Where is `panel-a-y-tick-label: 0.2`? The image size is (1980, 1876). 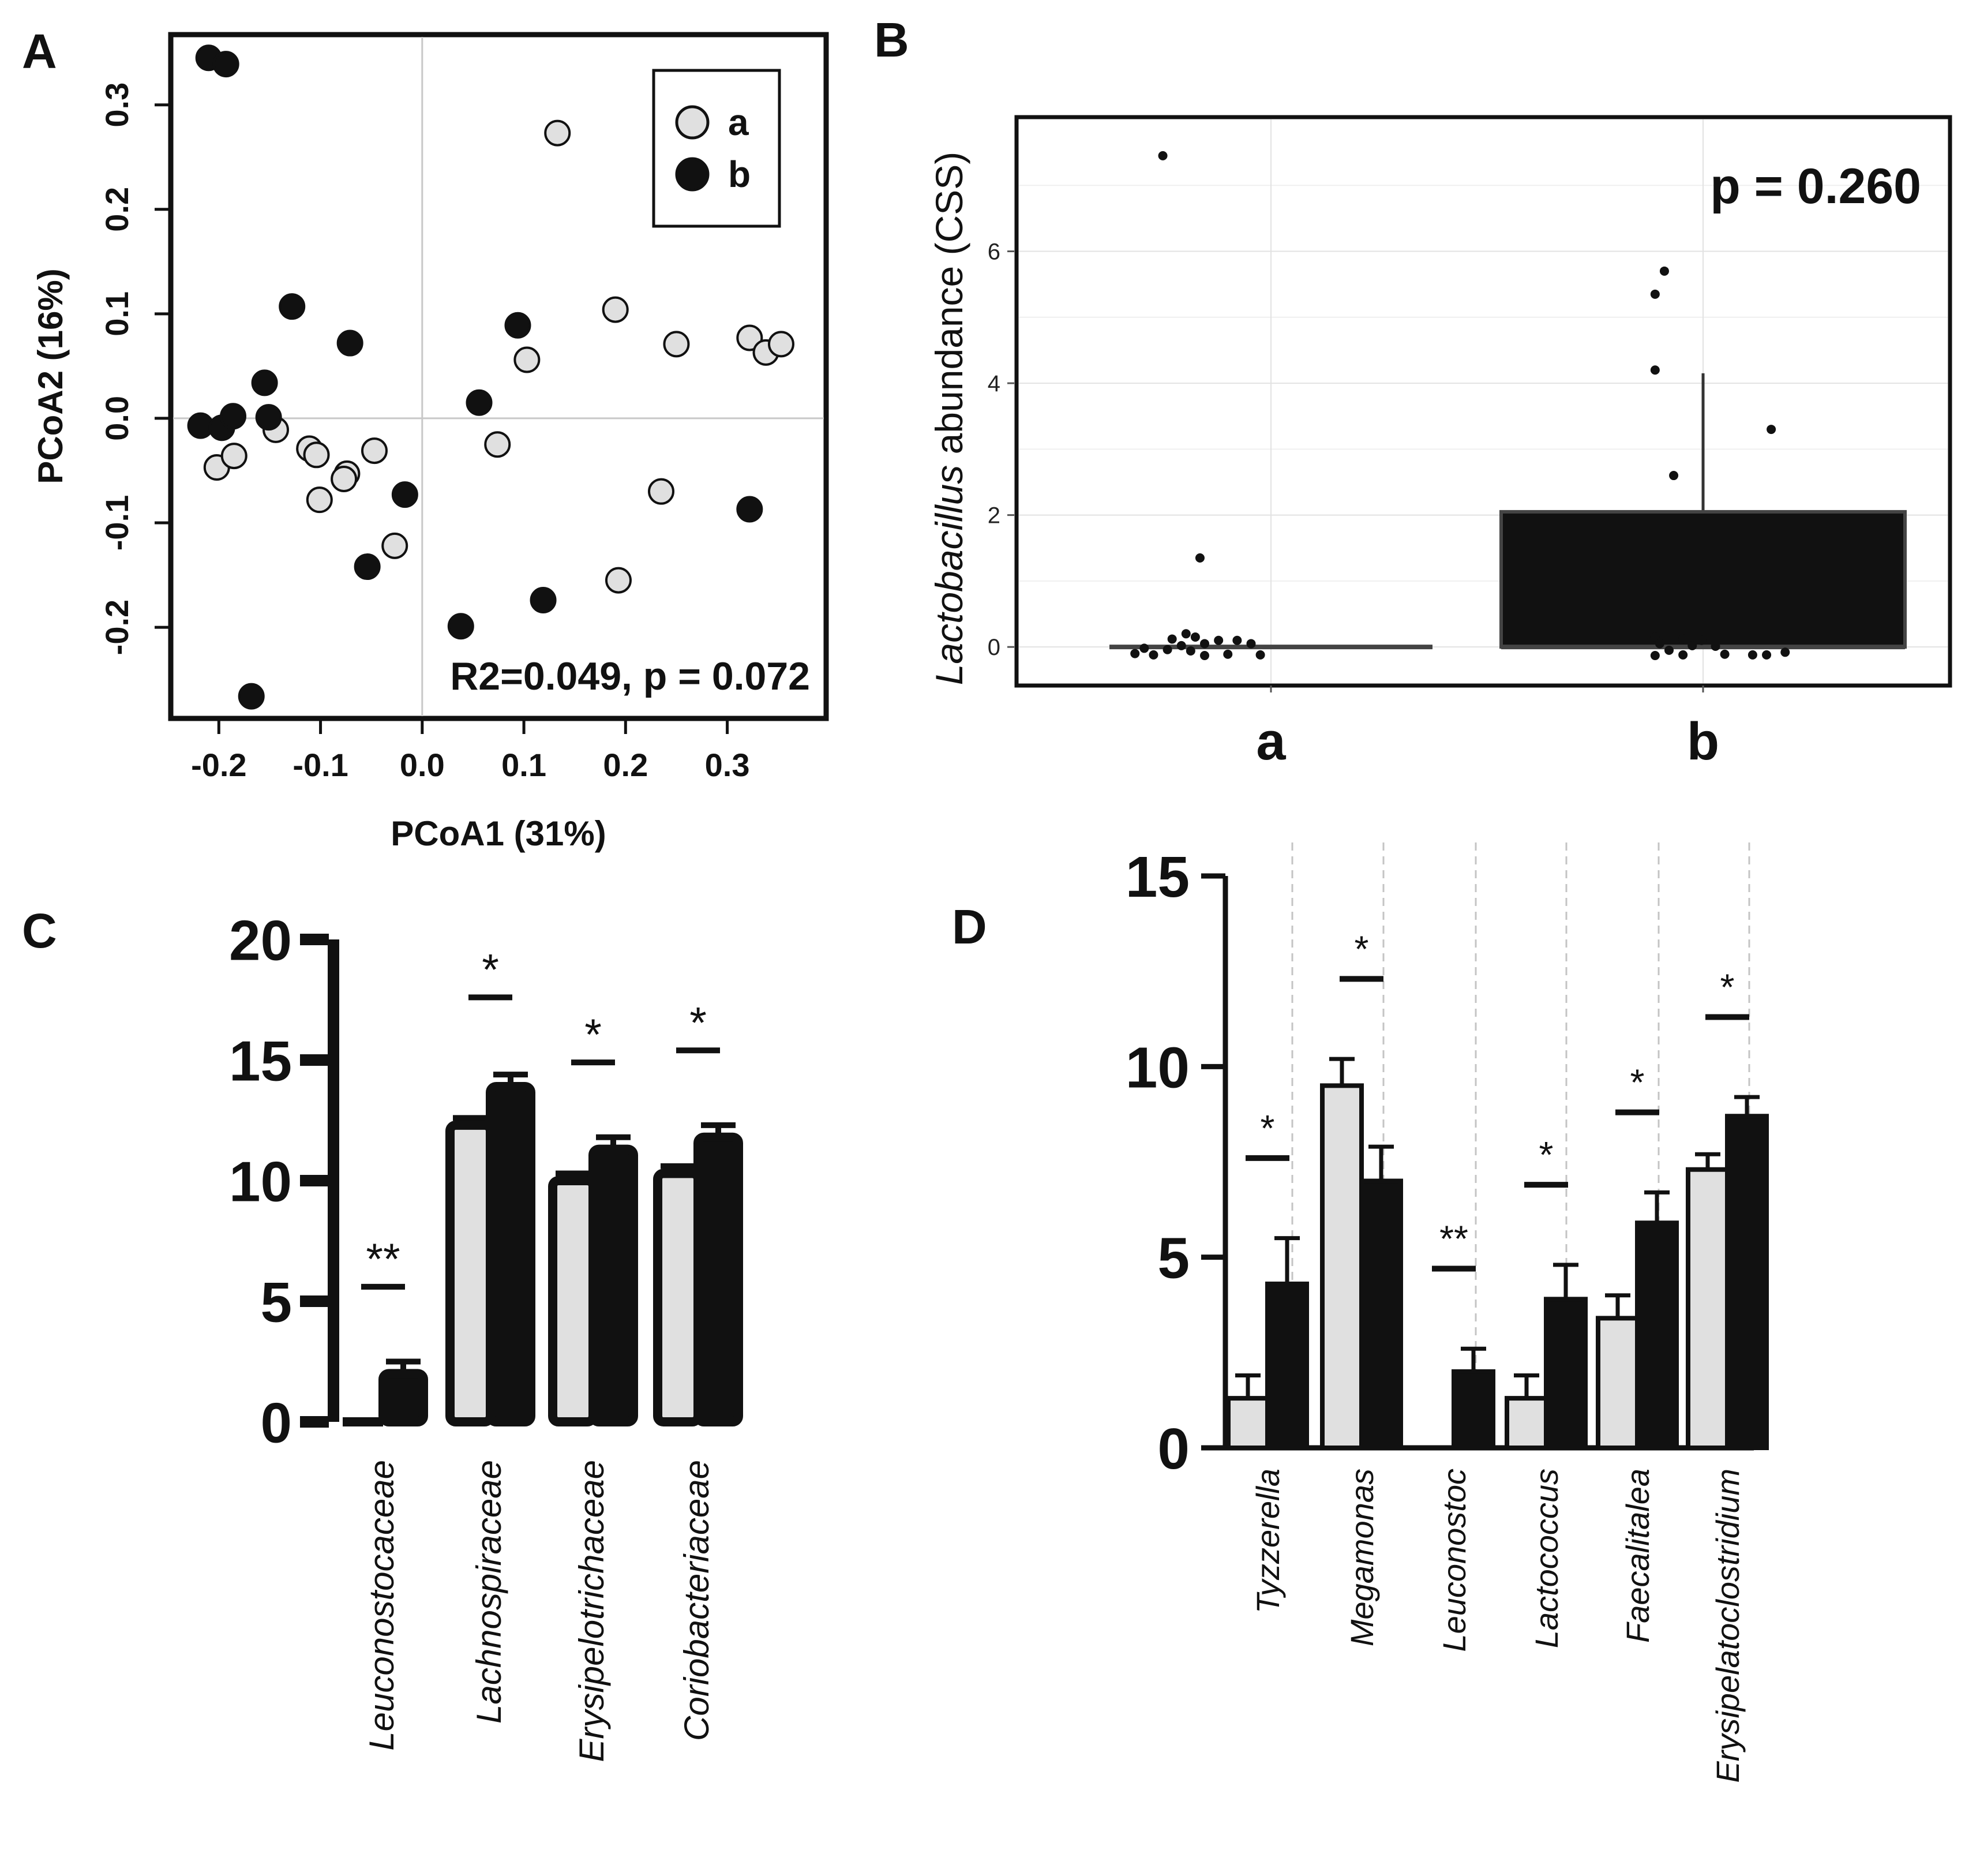 panel-a-y-tick-label: 0.2 is located at coordinates (117, 209).